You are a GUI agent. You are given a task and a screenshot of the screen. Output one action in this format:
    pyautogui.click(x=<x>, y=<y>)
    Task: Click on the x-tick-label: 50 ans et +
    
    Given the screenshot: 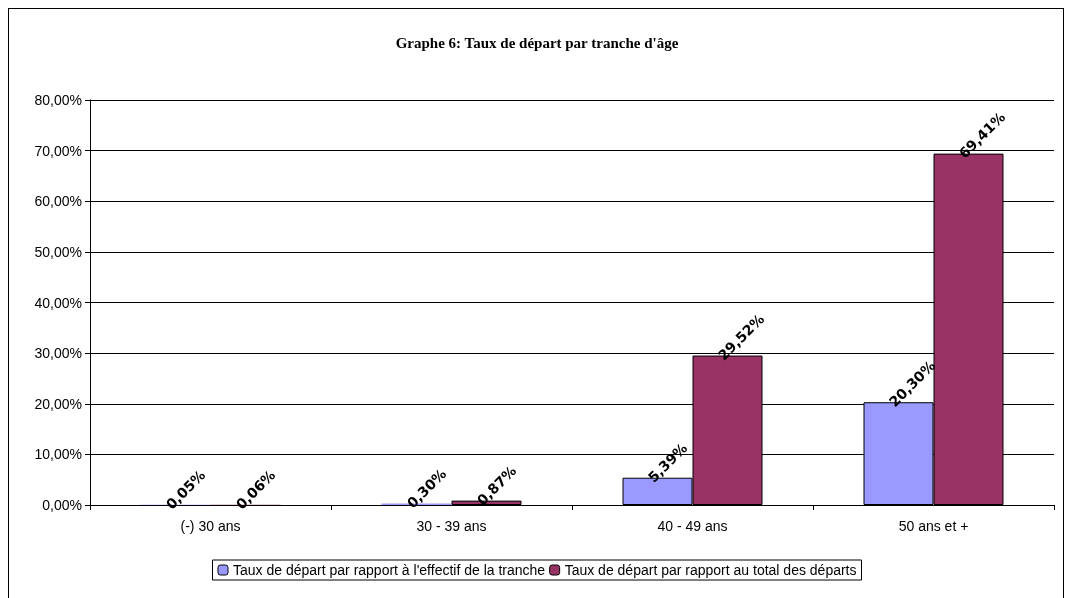 What is the action you would take?
    pyautogui.click(x=933, y=526)
    